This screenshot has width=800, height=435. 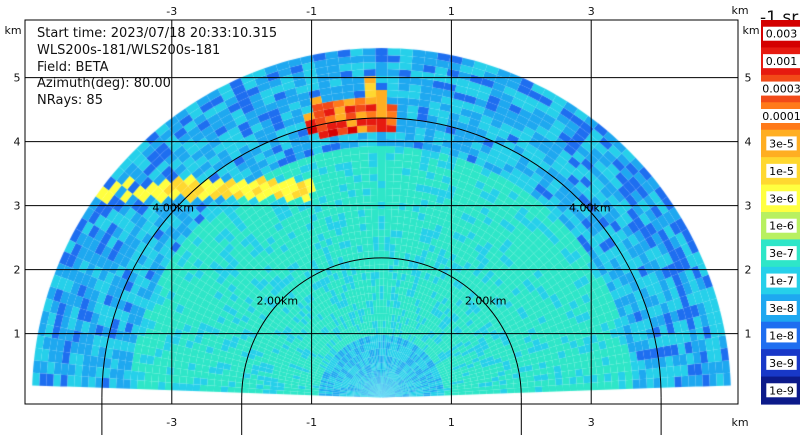 I want to click on x-axis-label-top: km, so click(x=739, y=10).